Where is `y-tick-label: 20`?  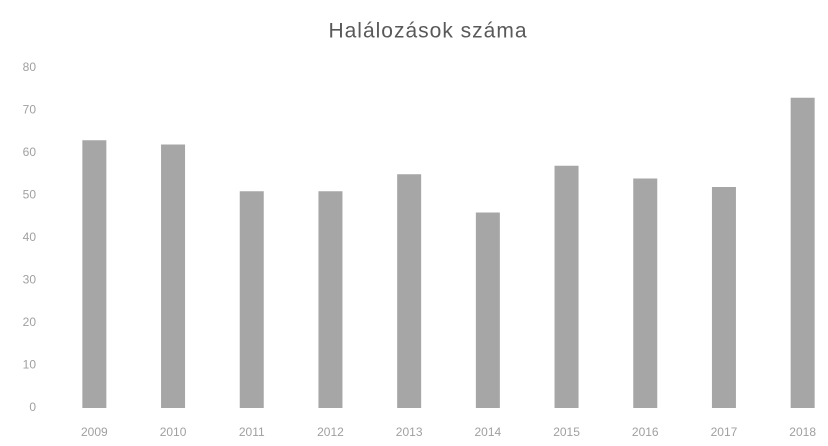
y-tick-label: 20 is located at coordinates (30, 322).